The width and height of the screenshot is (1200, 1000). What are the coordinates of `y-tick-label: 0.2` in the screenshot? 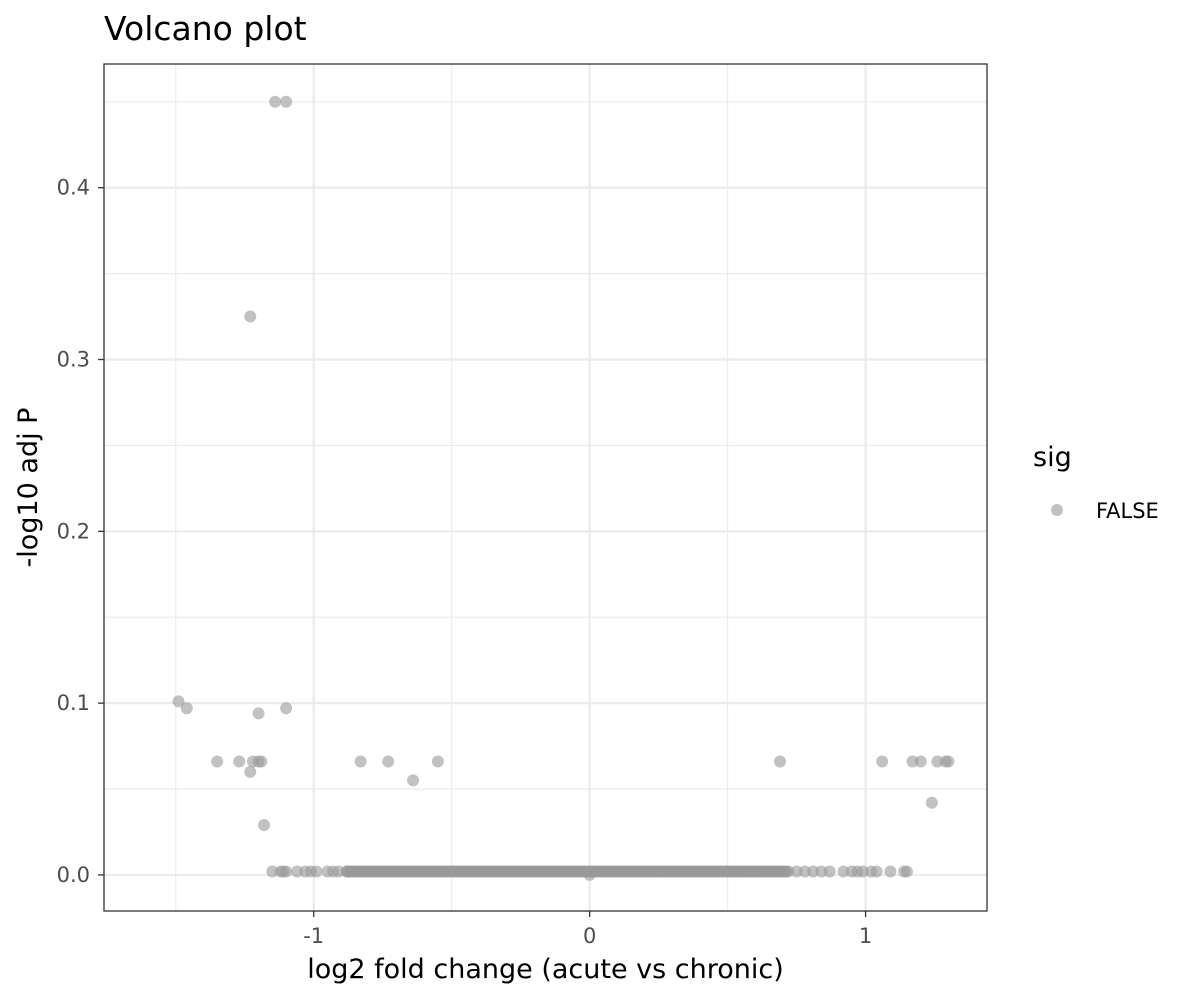 It's located at (73, 531).